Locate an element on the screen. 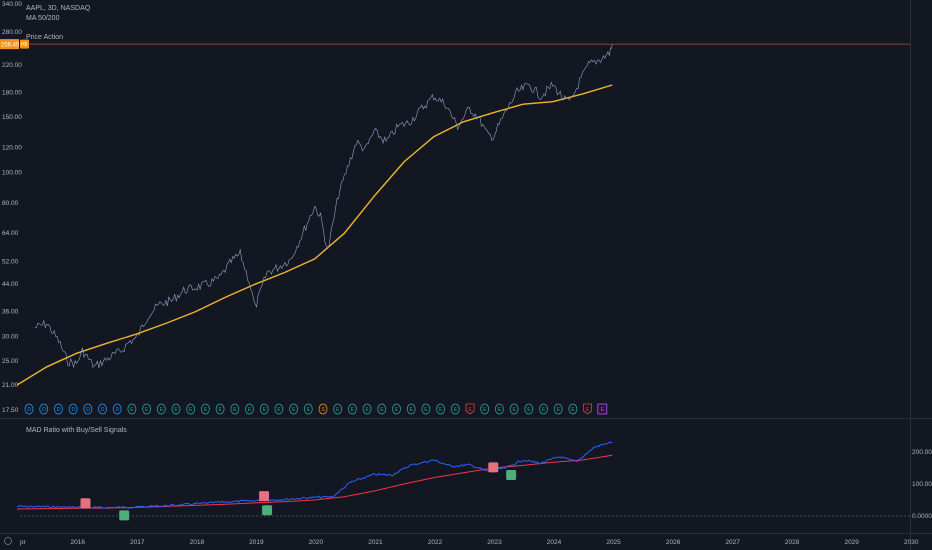  symbol-legend: AAPL, 3D, NASDAQ is located at coordinates (58, 8).